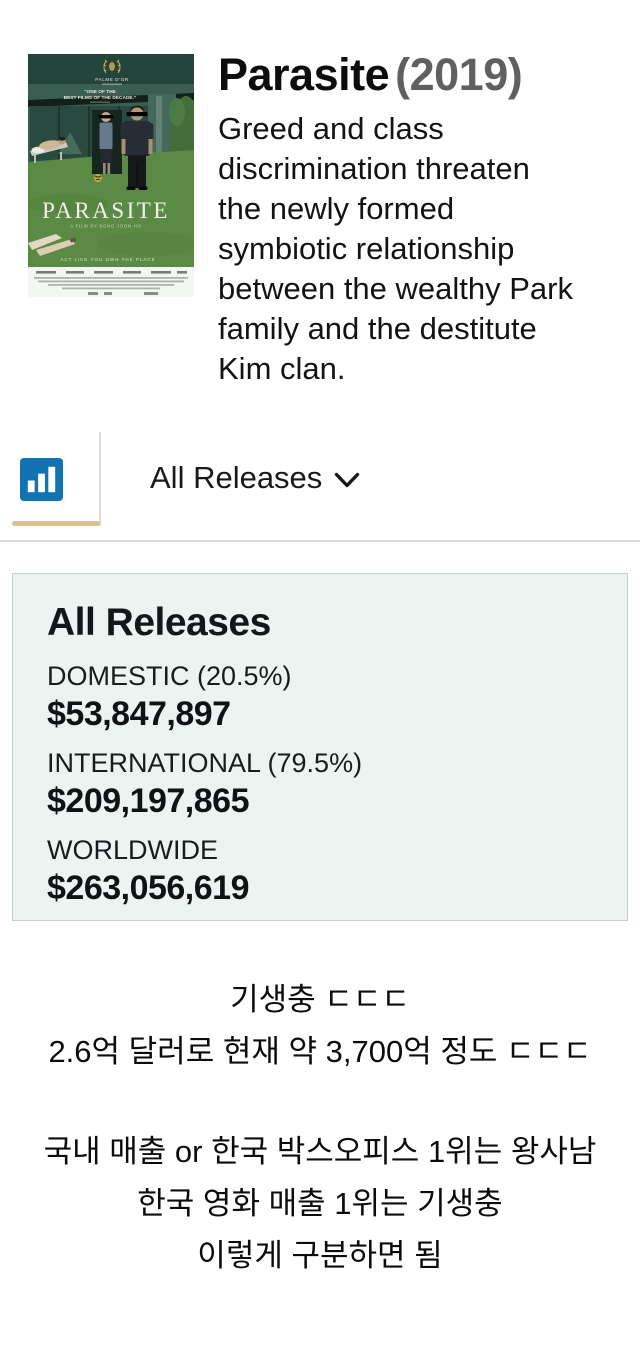  What do you see at coordinates (366, 248) in the screenshot?
I see `synopsis-line: symbiotic relationship` at bounding box center [366, 248].